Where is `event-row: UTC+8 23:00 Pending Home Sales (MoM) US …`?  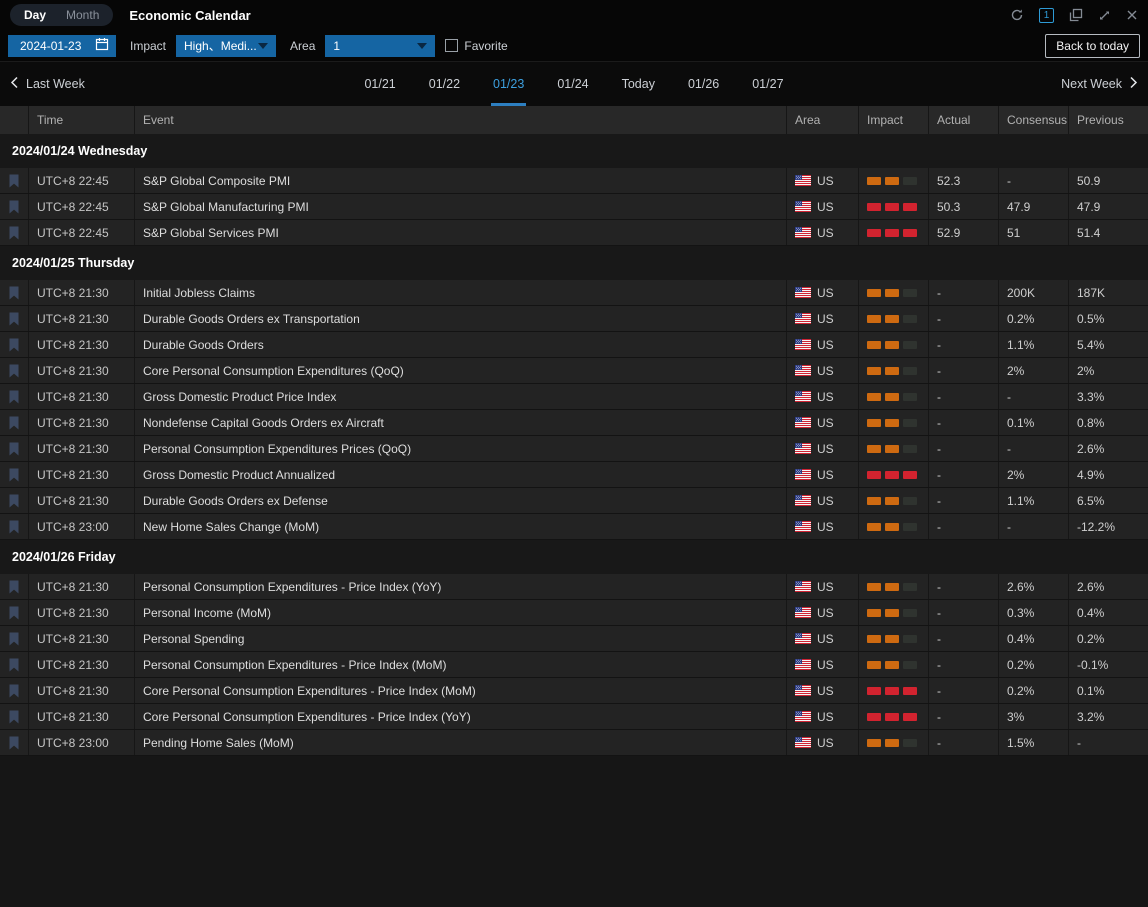
event-row: UTC+8 23:00 Pending Home Sales (MoM) US … is located at coordinates (574, 743).